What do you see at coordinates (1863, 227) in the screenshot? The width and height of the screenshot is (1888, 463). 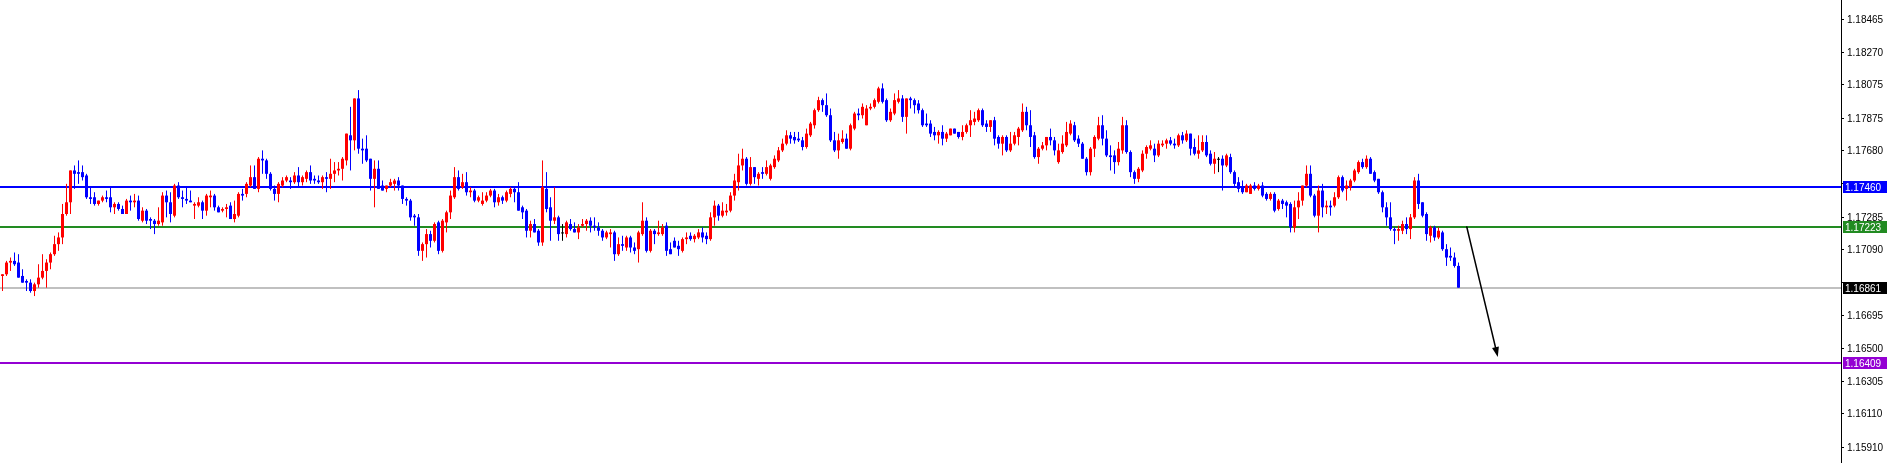 I see `ref-line-label: 1.17223` at bounding box center [1863, 227].